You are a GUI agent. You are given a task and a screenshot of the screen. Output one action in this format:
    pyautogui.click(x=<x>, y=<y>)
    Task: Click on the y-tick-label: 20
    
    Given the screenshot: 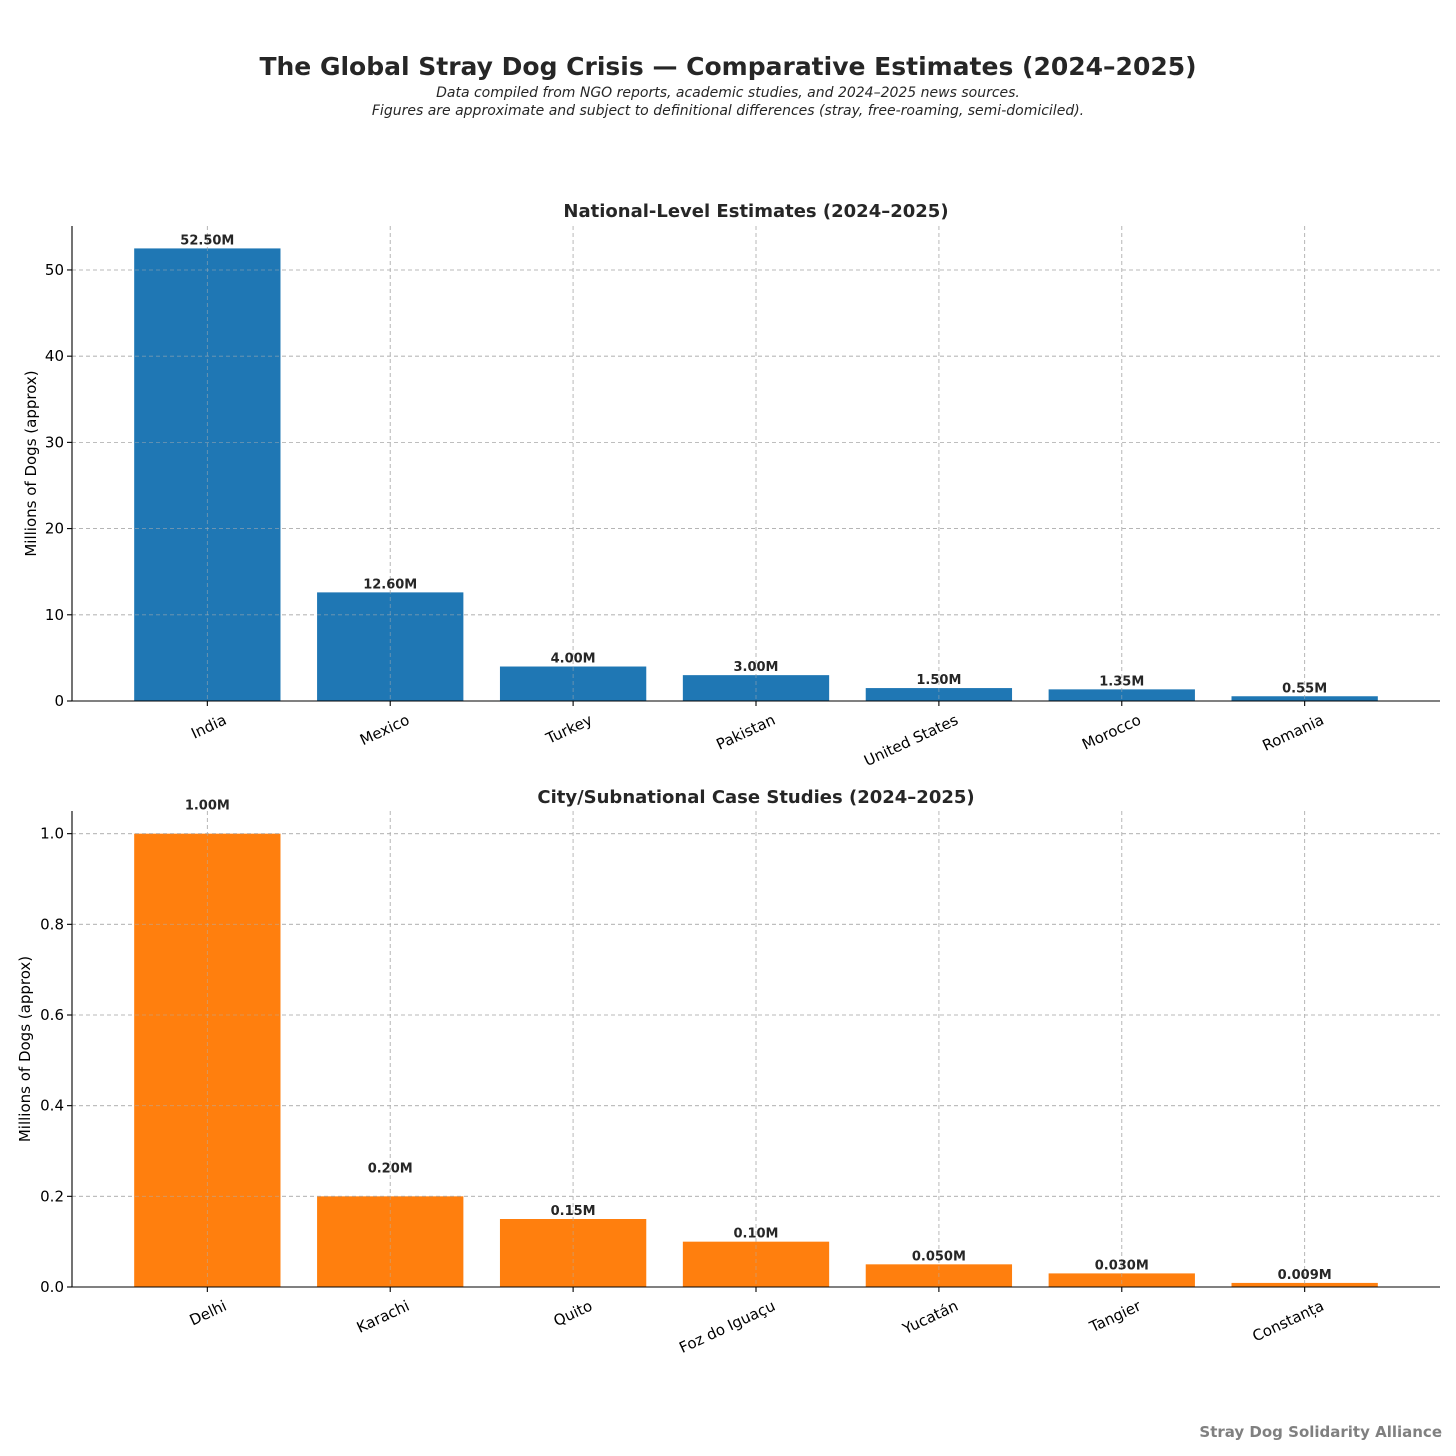 What is the action you would take?
    pyautogui.click(x=54, y=529)
    